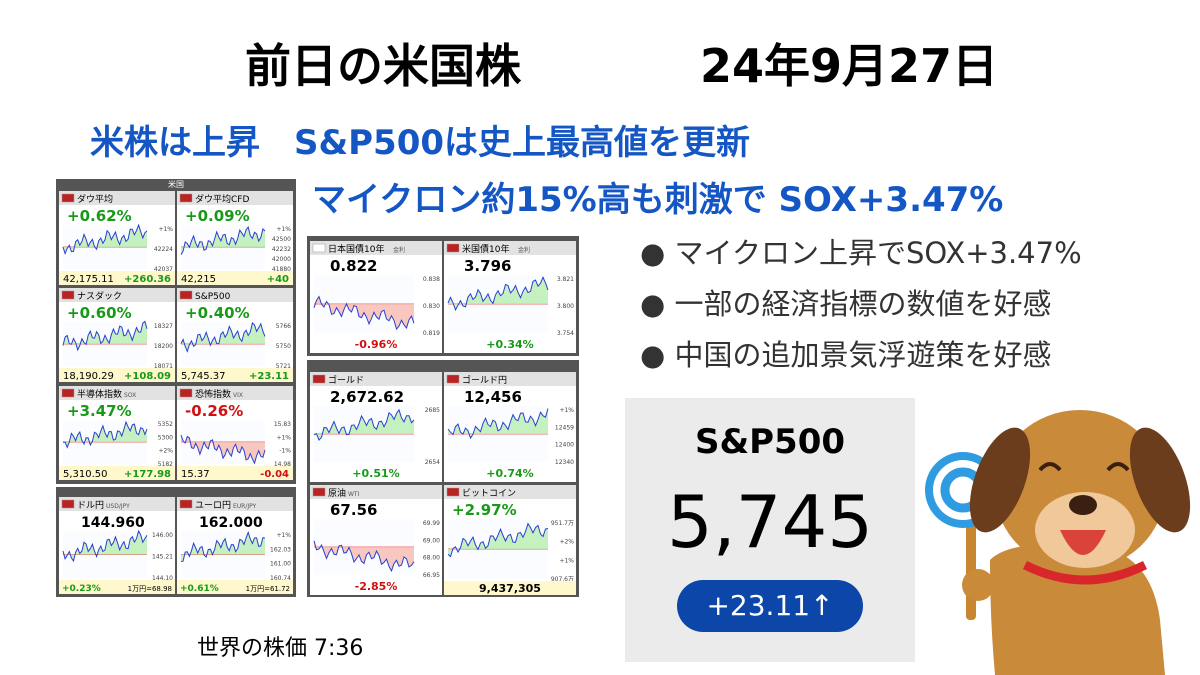  I want to click on market-tile: ダウ平均 +1% 42224 42037 +0.62% 42,175.11 +260.36, so click(117, 238).